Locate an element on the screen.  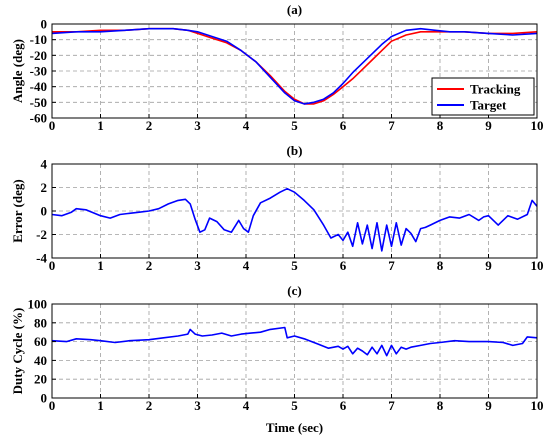
y-tick-label: -60 is located at coordinates (38, 118).